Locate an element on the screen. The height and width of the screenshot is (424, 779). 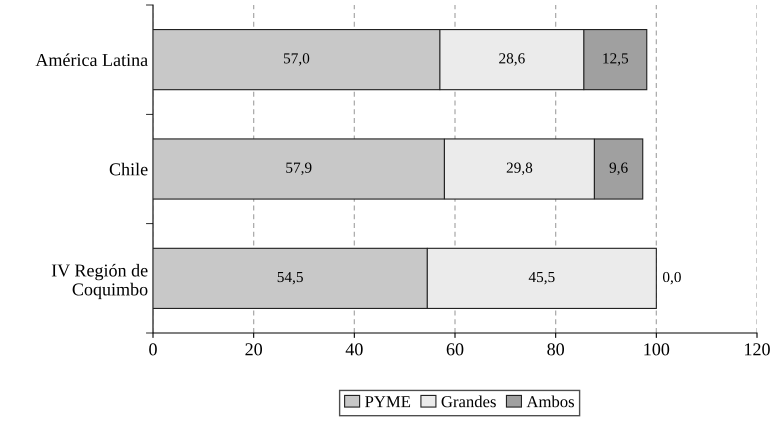
x-tick-label: 120 is located at coordinates (757, 349).